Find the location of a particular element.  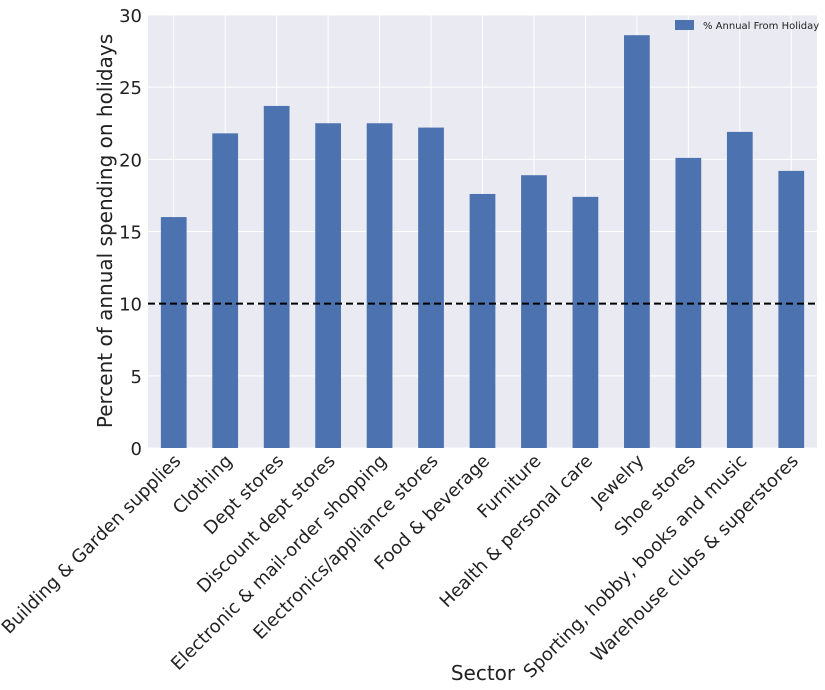

y-tick-label: 10 is located at coordinates (130, 305).